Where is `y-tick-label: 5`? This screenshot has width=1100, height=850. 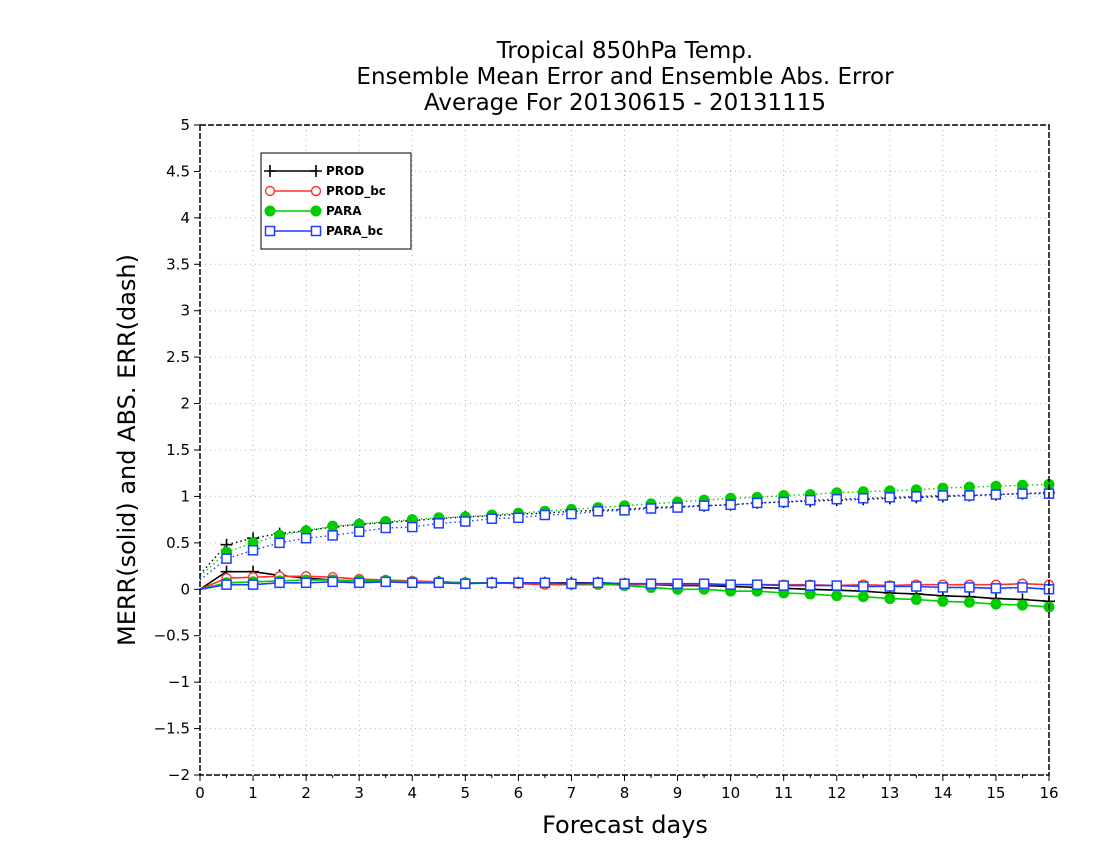
y-tick-label: 5 is located at coordinates (185, 125).